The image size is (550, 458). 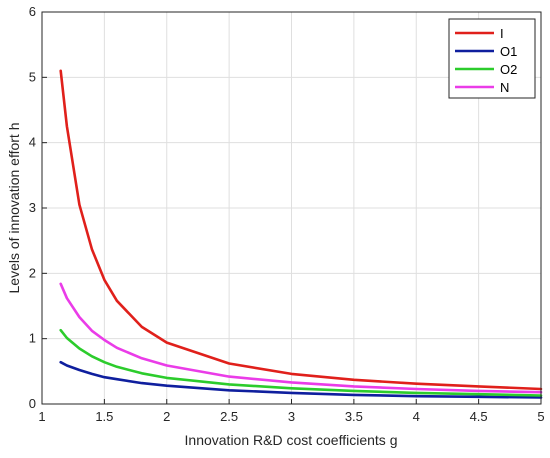 What do you see at coordinates (166, 416) in the screenshot?
I see `x-tick-label: 2` at bounding box center [166, 416].